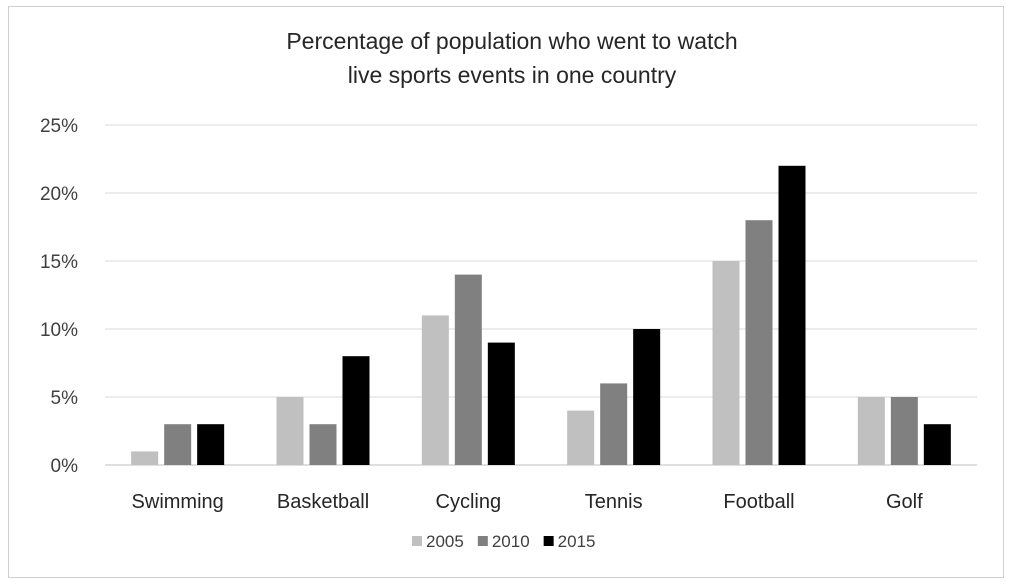 The height and width of the screenshot is (585, 1024). I want to click on y-tick-label: 25%, so click(59, 126).